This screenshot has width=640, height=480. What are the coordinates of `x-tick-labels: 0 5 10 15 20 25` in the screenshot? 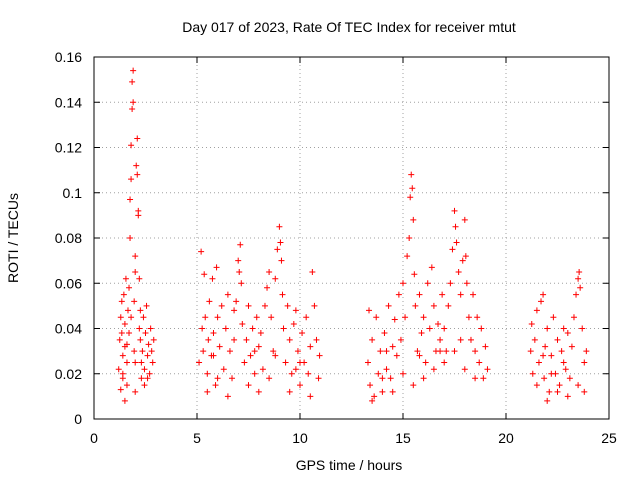 It's located at (353, 438).